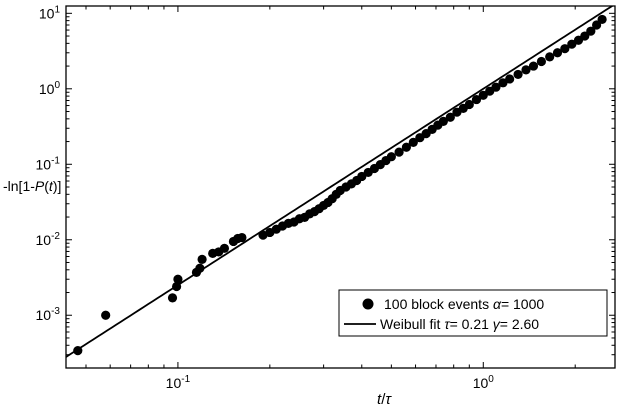 This screenshot has width=635, height=410. I want to click on legend-box, so click(473, 313).